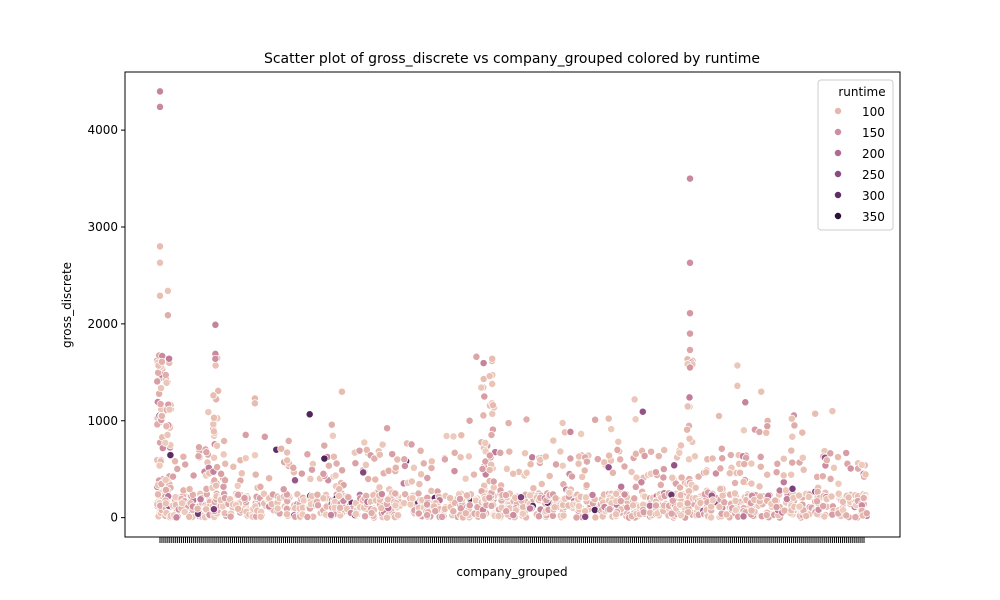 The width and height of the screenshot is (1000, 600). I want to click on y-tick-label: 3000, so click(102, 227).